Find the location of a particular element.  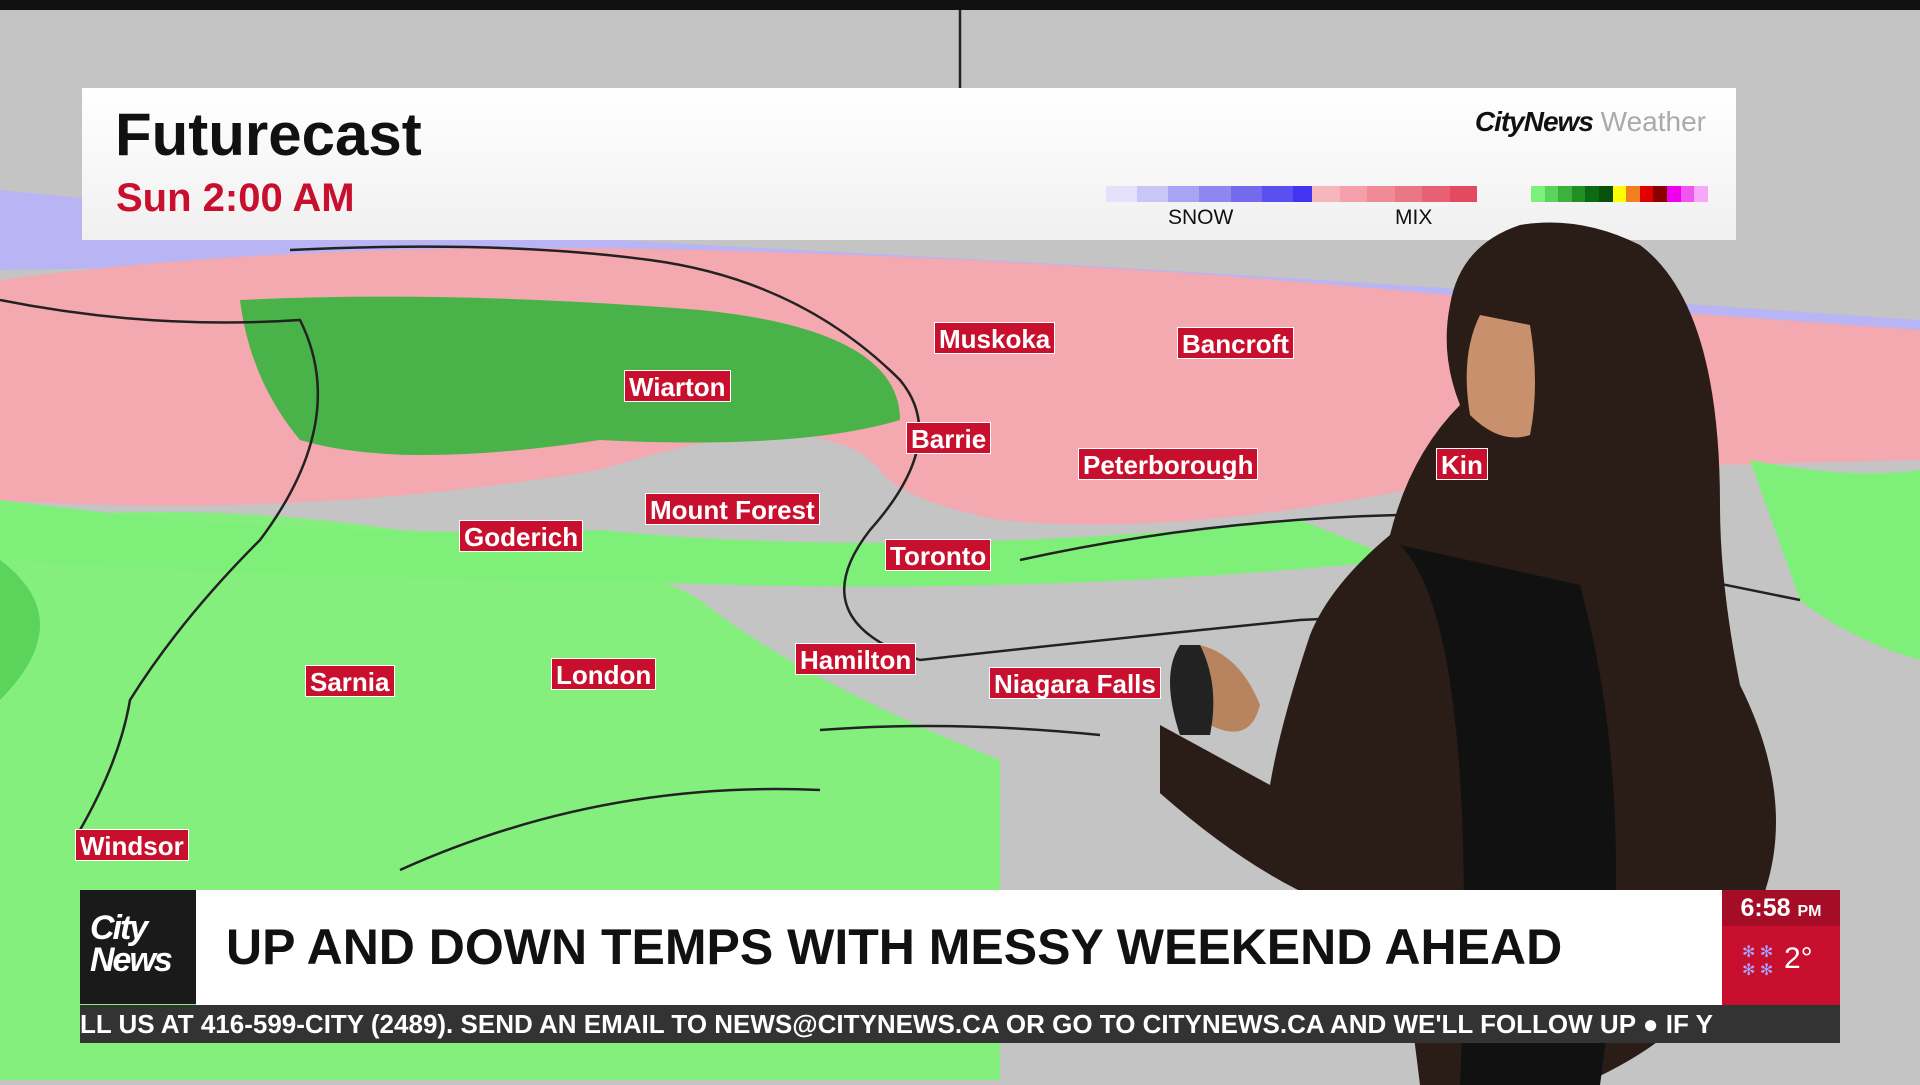

city-label: Kin is located at coordinates (1462, 464).